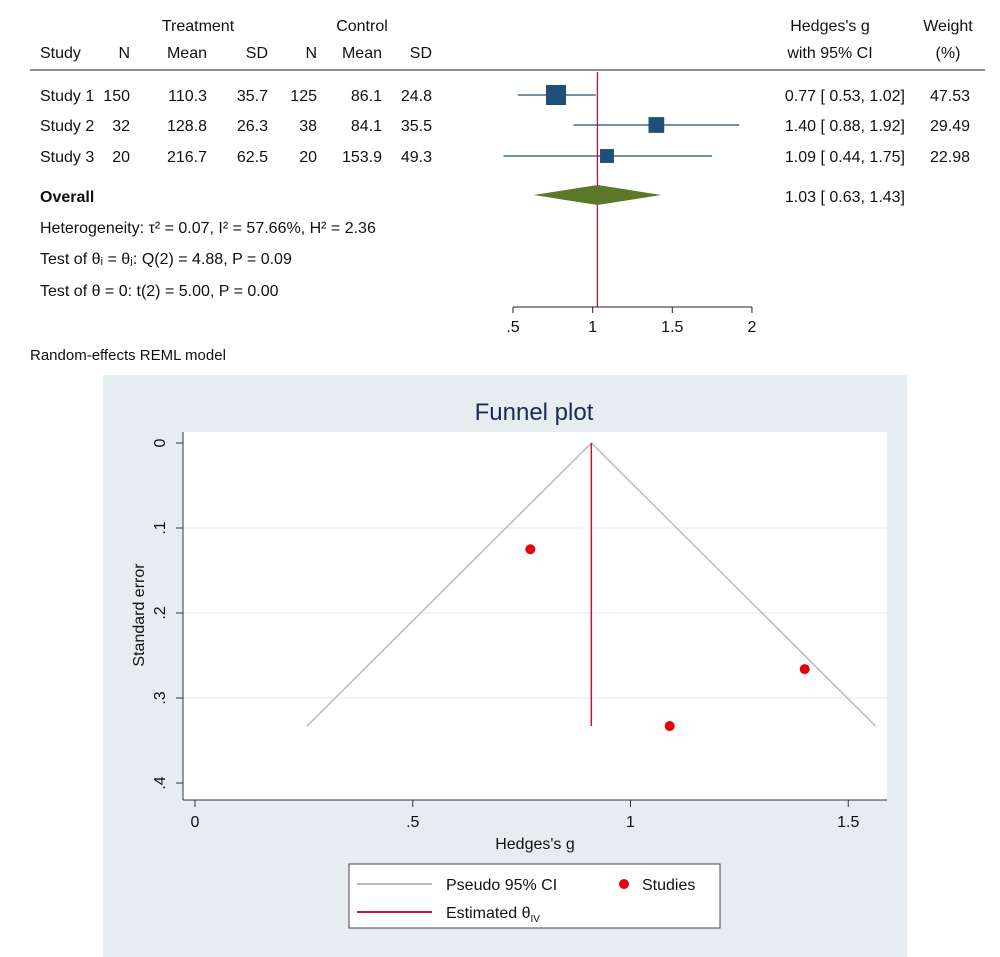 The image size is (1000, 957). What do you see at coordinates (139, 615) in the screenshot?
I see `funnel-ylabel: Standard error` at bounding box center [139, 615].